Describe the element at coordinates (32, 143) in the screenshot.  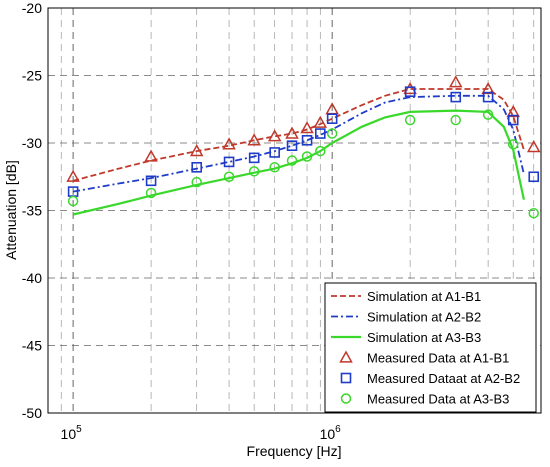
I see `y-tick-label: -30` at that location.